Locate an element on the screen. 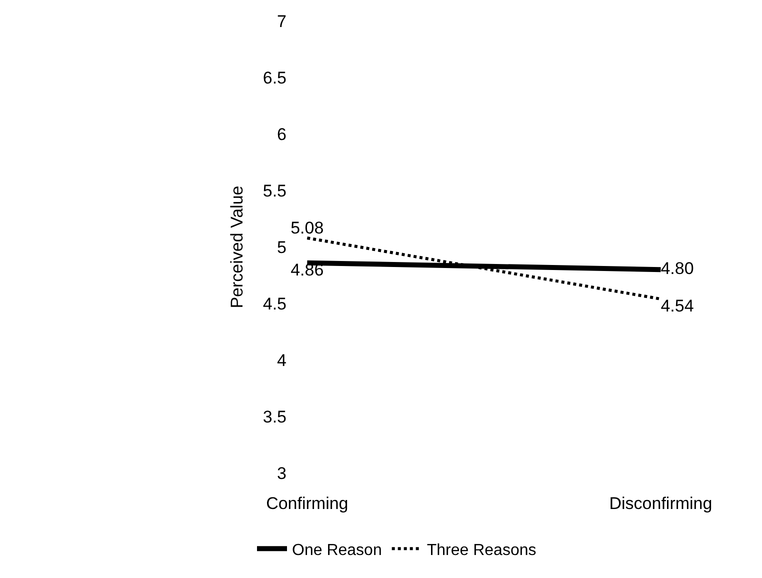  y-tick-label: 3 is located at coordinates (282, 473).